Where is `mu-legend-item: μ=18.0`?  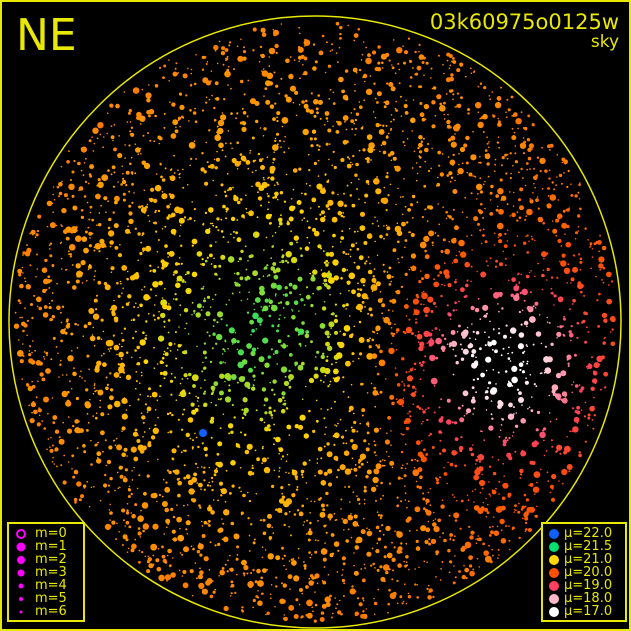 mu-legend-item: μ=18.0 is located at coordinates (584, 598).